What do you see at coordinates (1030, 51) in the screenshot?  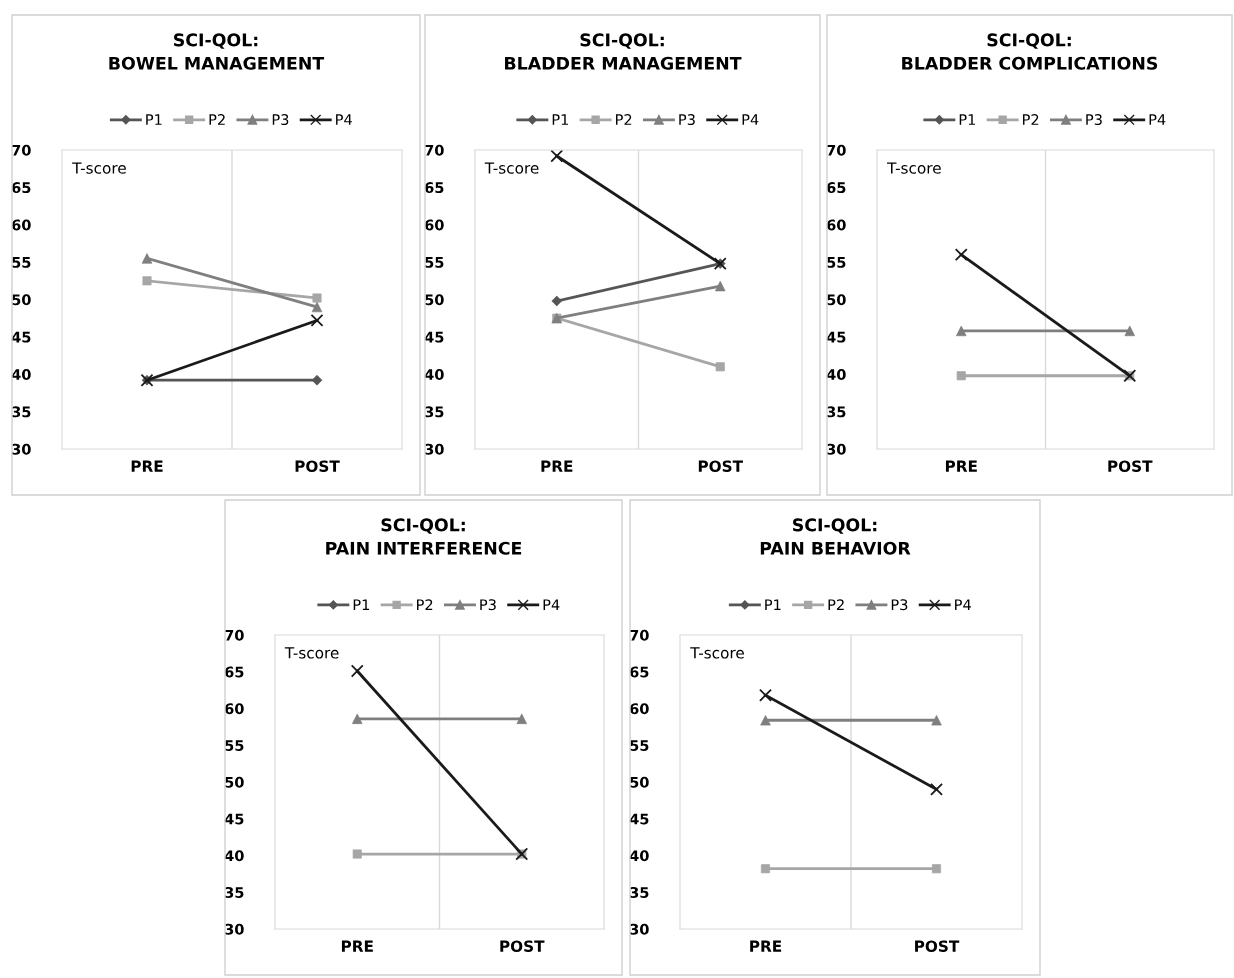 I see `chart-title: SCI-QOL: BLADDER COMPLICATIONS` at bounding box center [1030, 51].